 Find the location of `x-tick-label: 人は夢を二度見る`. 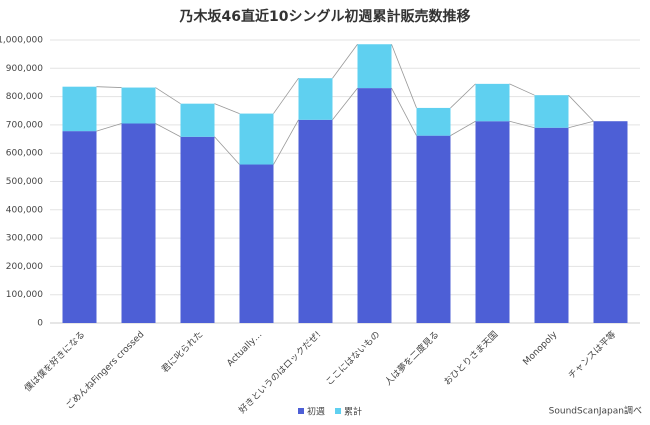

x-tick-label: 人は夢を二度見る is located at coordinates (411, 357).